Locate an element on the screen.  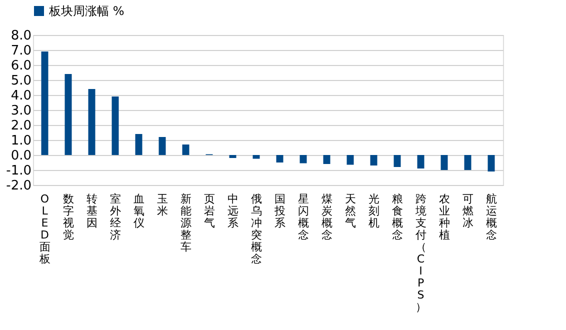
y-tick-label: 4.0 is located at coordinates (21, 96).